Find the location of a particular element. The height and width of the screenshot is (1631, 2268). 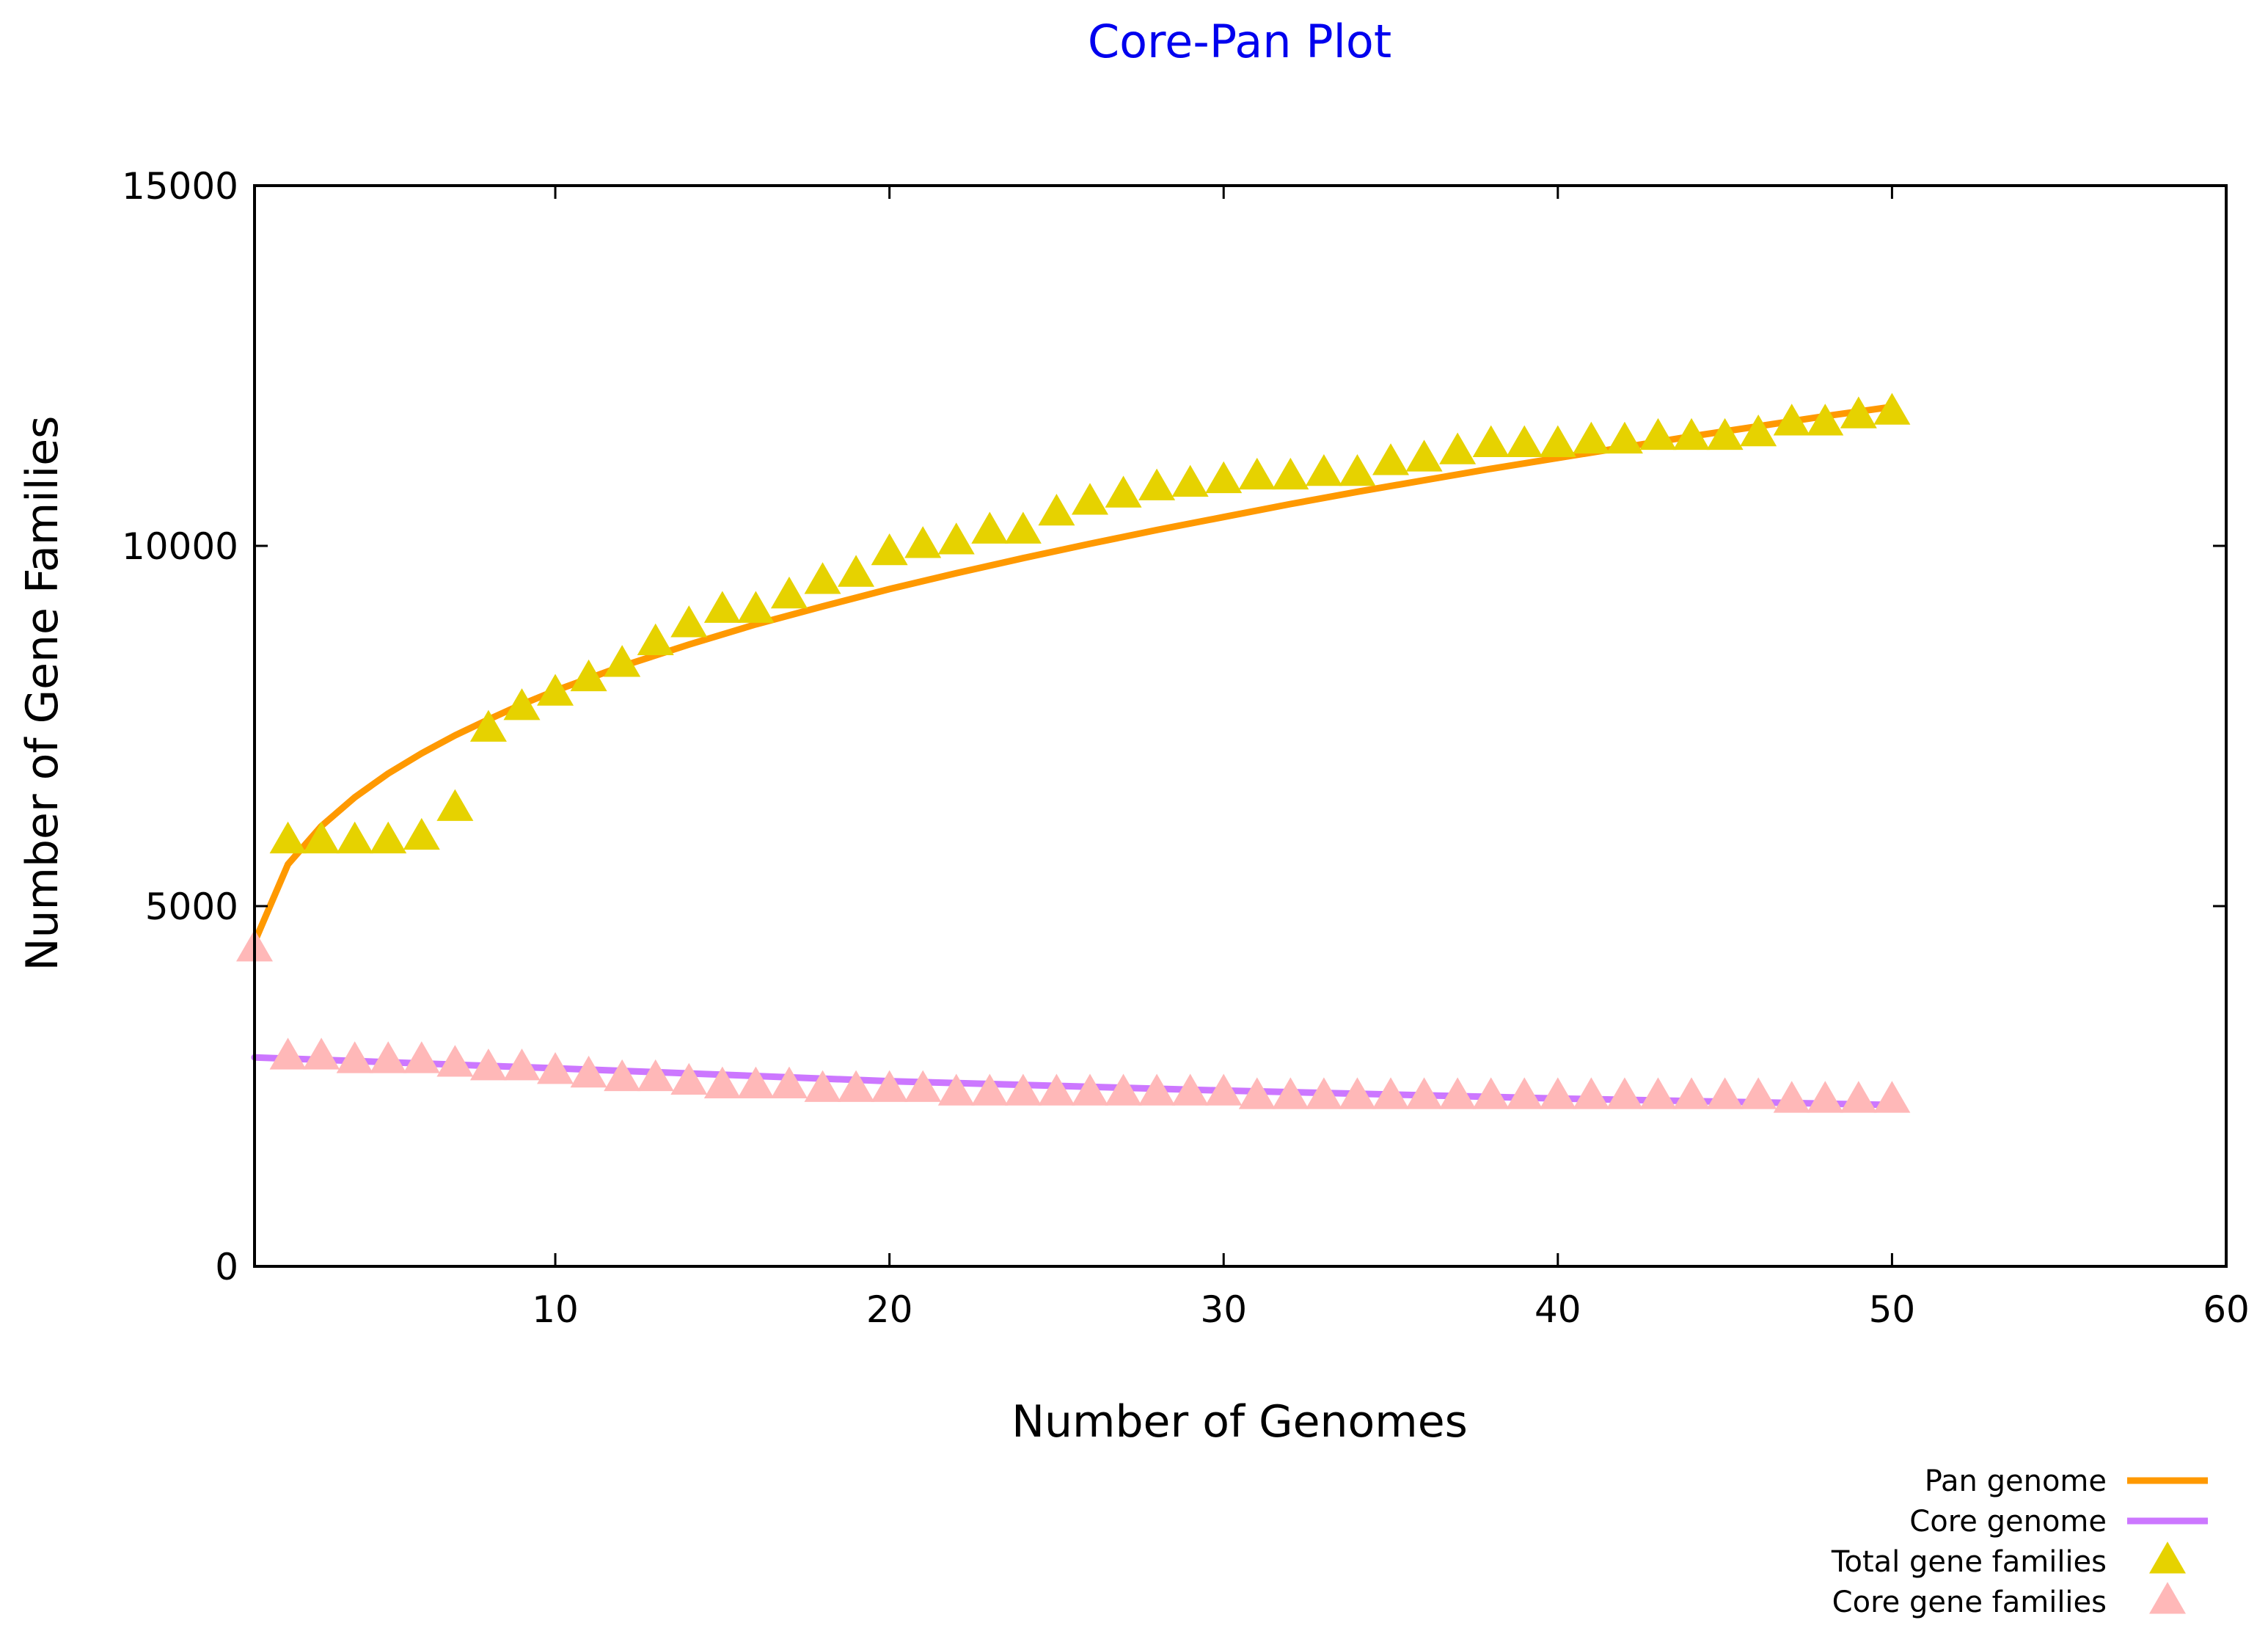

legend-label: Total gene families is located at coordinates (1969, 1562).